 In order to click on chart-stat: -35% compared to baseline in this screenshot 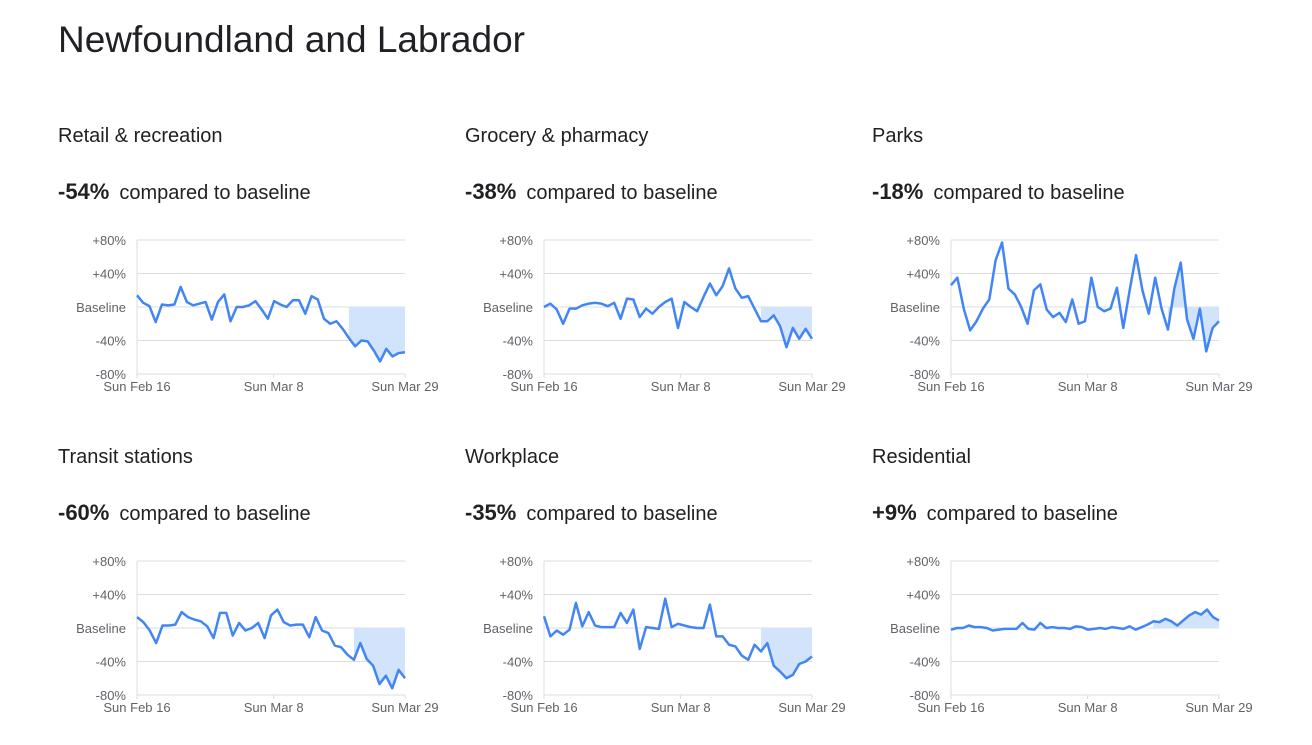, I will do `click(591, 514)`.